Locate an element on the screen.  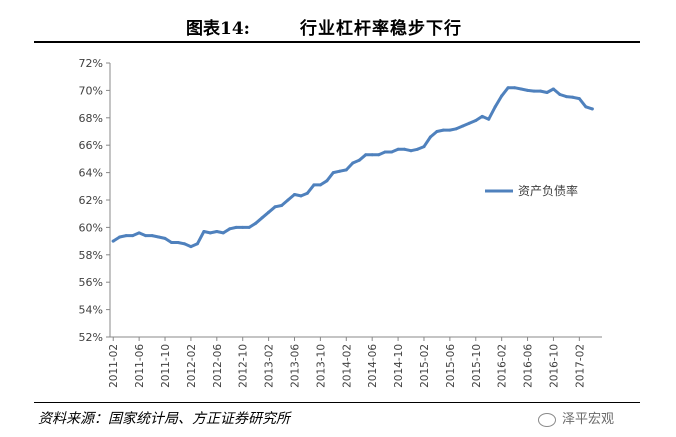
x-tick-label: 2012-10 is located at coordinates (244, 366).